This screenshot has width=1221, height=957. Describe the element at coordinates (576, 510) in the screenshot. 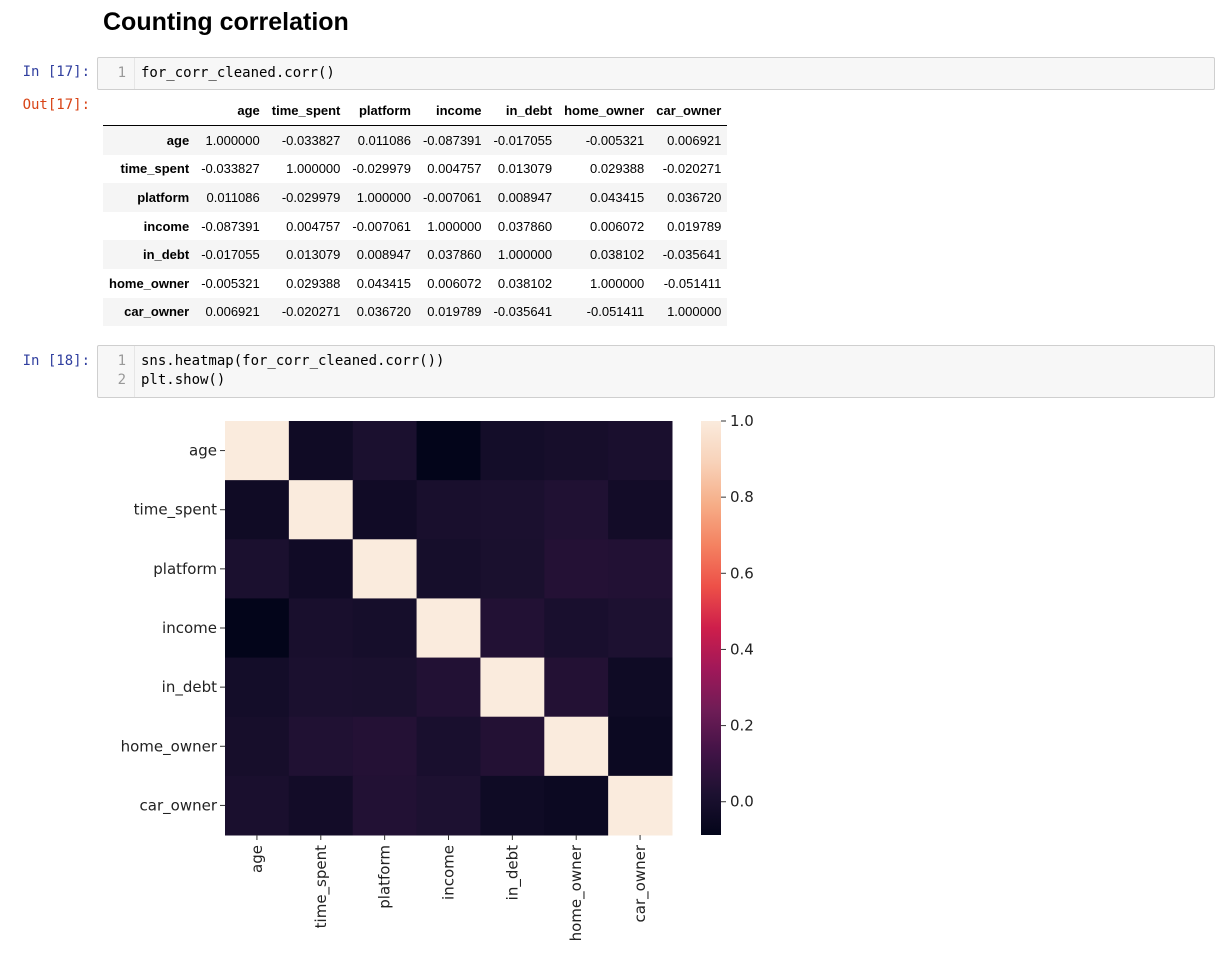

I see `heatmap-cell-time_spent-home_owner` at that location.